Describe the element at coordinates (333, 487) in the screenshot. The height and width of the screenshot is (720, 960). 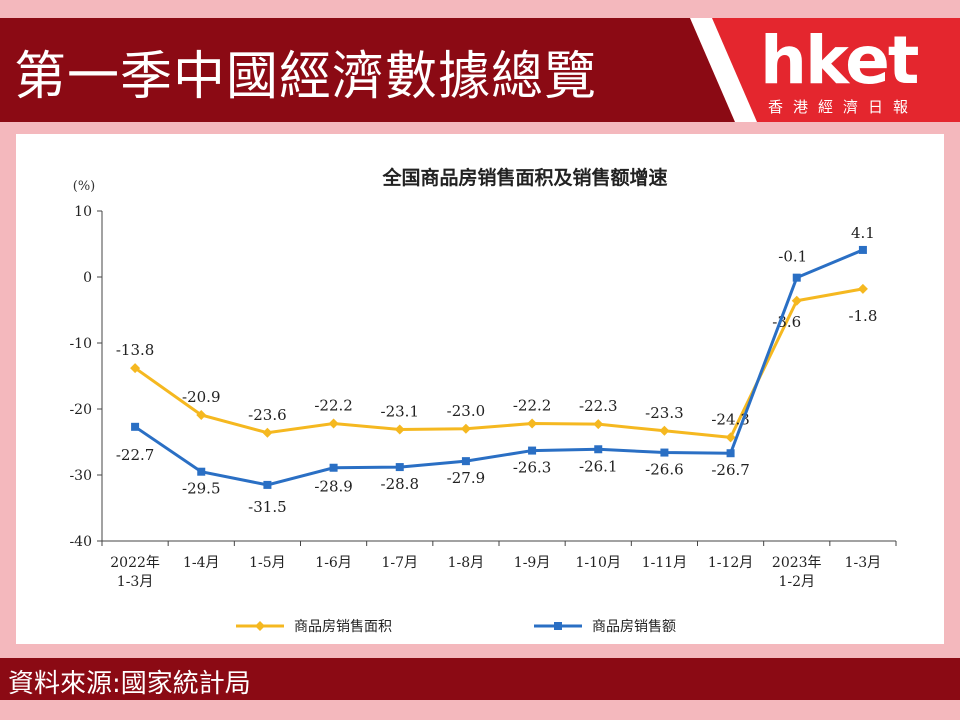
I see `data-label: -28.9` at that location.